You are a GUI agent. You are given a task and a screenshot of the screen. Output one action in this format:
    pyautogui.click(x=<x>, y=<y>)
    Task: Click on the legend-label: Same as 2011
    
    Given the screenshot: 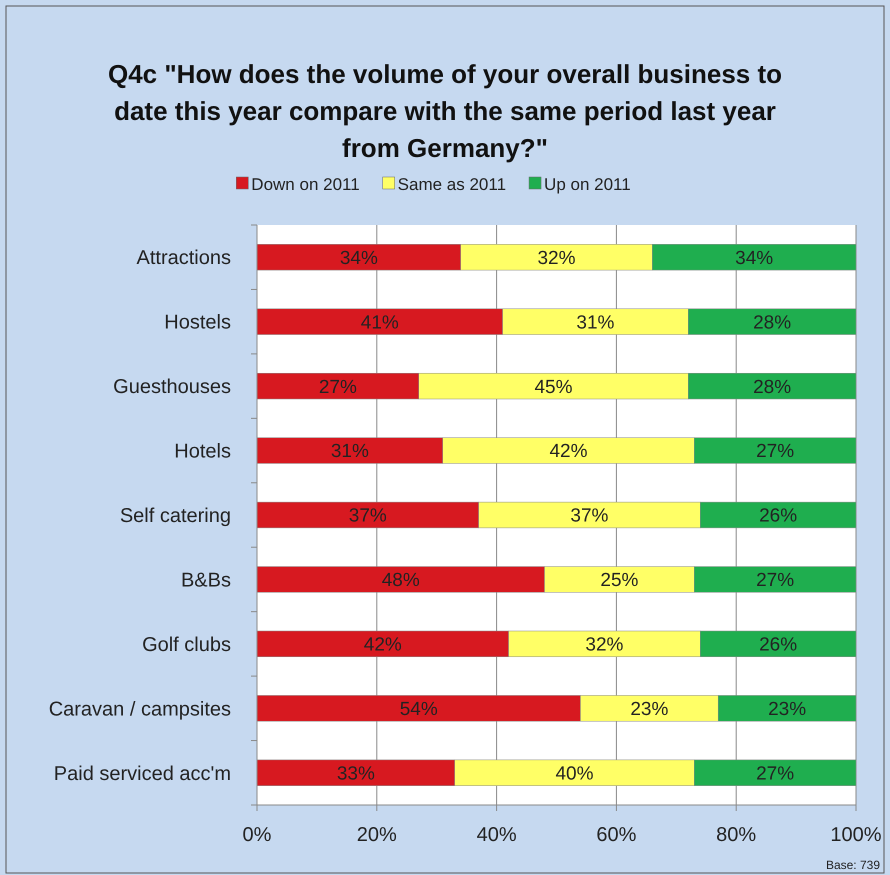 What is the action you would take?
    pyautogui.click(x=452, y=184)
    